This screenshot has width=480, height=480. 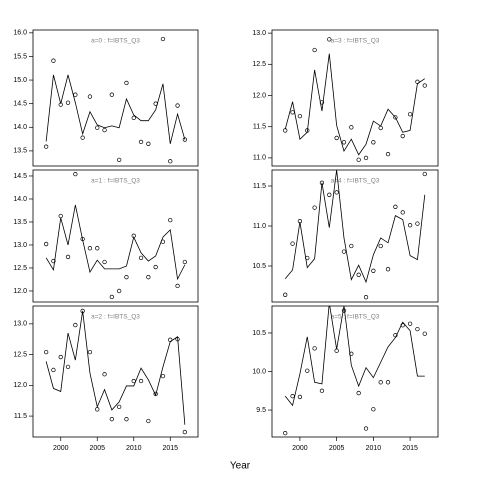 What do you see at coordinates (115, 317) in the screenshot?
I see `panel-strip: a=2 : f=IBTS_Q3` at bounding box center [115, 317].